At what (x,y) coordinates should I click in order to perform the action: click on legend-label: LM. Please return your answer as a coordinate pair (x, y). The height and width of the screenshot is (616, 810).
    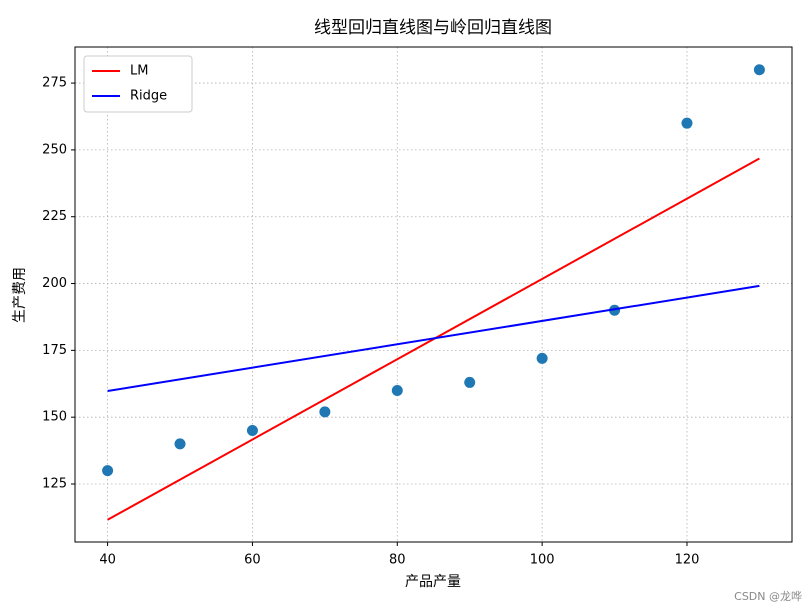
    Looking at the image, I should click on (139, 71).